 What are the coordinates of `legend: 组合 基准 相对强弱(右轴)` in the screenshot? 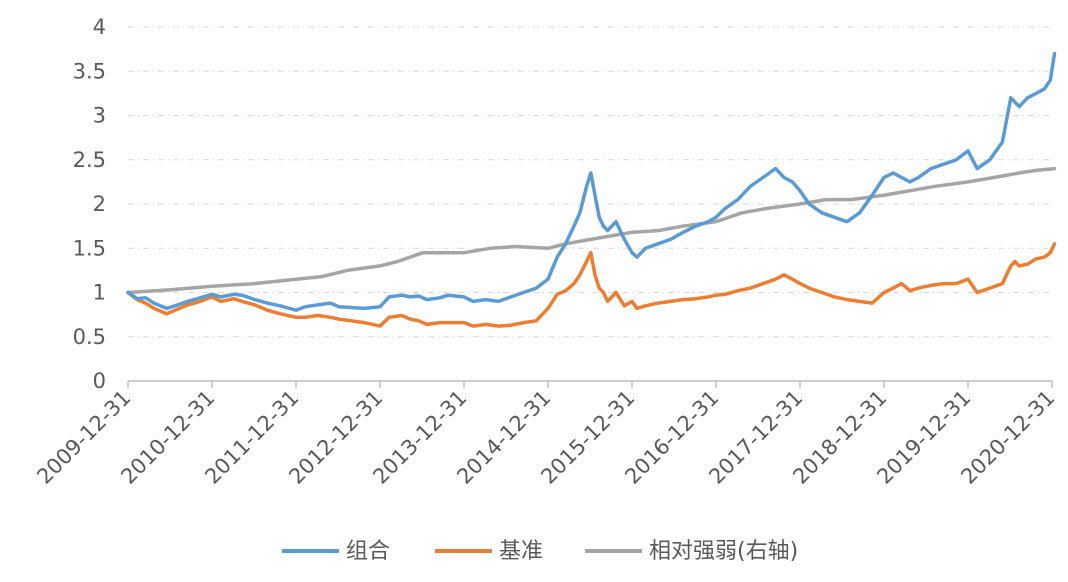 It's located at (540, 551).